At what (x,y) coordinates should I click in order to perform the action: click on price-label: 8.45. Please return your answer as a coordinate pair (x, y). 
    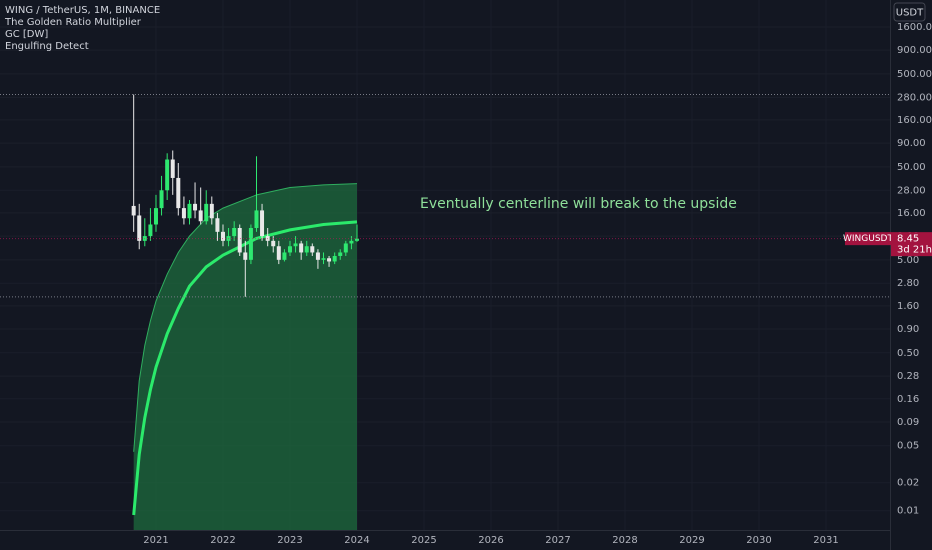
    Looking at the image, I should click on (908, 239).